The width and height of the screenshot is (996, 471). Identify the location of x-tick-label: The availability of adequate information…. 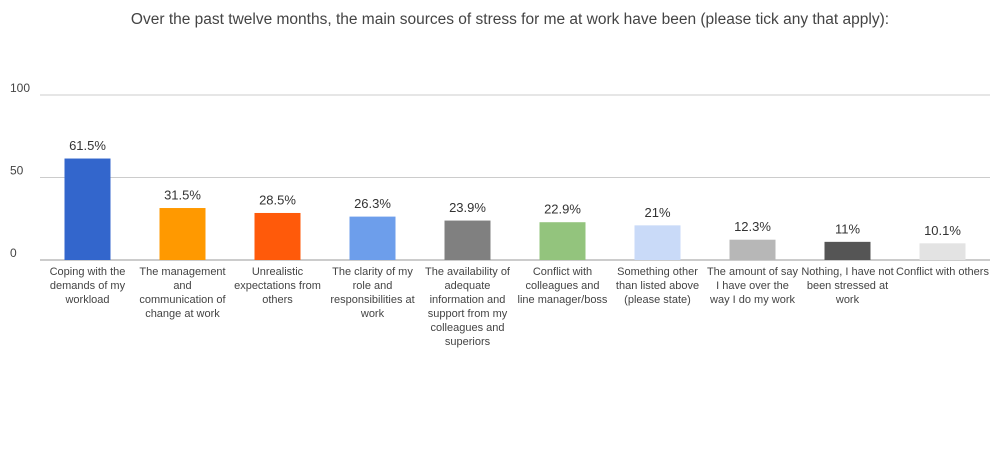
(467, 307).